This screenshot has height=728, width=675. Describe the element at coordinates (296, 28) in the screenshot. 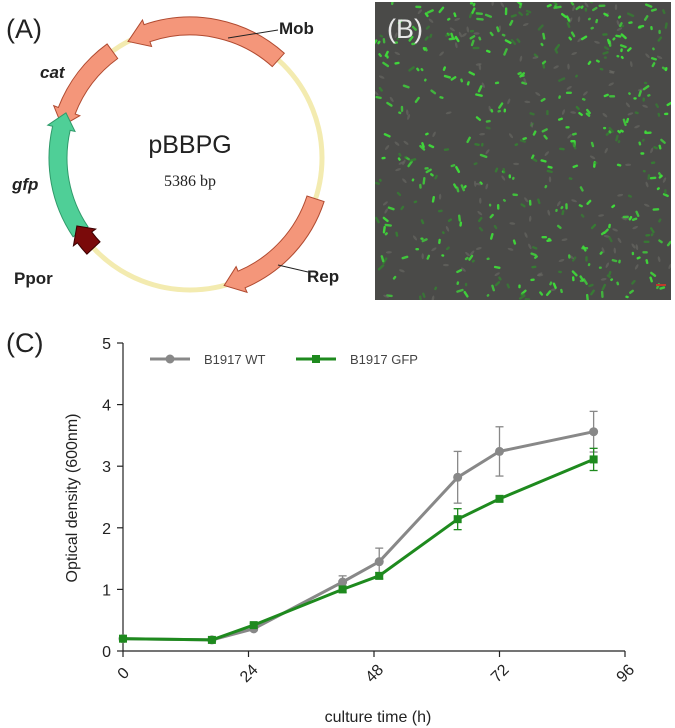

I see `mob-label: Mob` at that location.